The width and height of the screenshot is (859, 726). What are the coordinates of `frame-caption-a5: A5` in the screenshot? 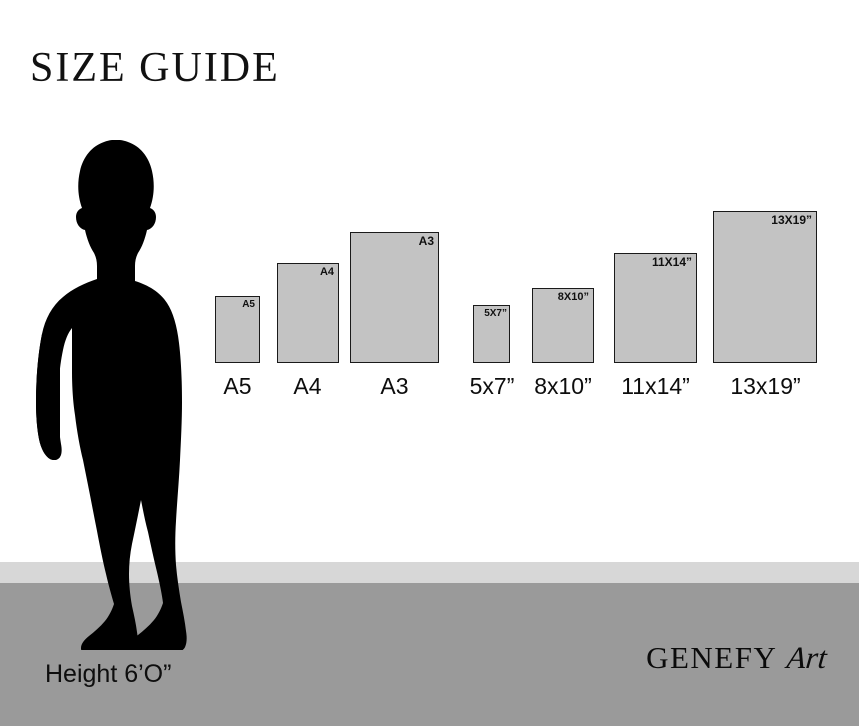 It's located at (237, 386).